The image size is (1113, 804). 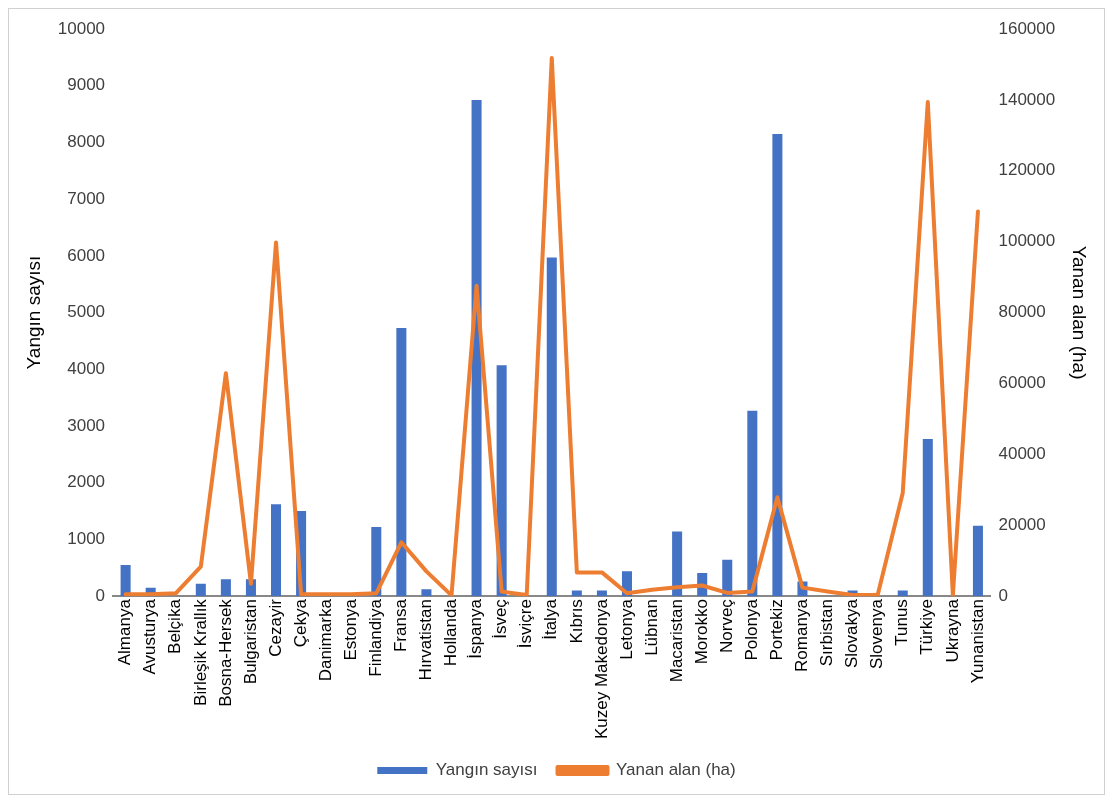 I want to click on x-tick-label: Ukrayna, so click(x=952, y=630).